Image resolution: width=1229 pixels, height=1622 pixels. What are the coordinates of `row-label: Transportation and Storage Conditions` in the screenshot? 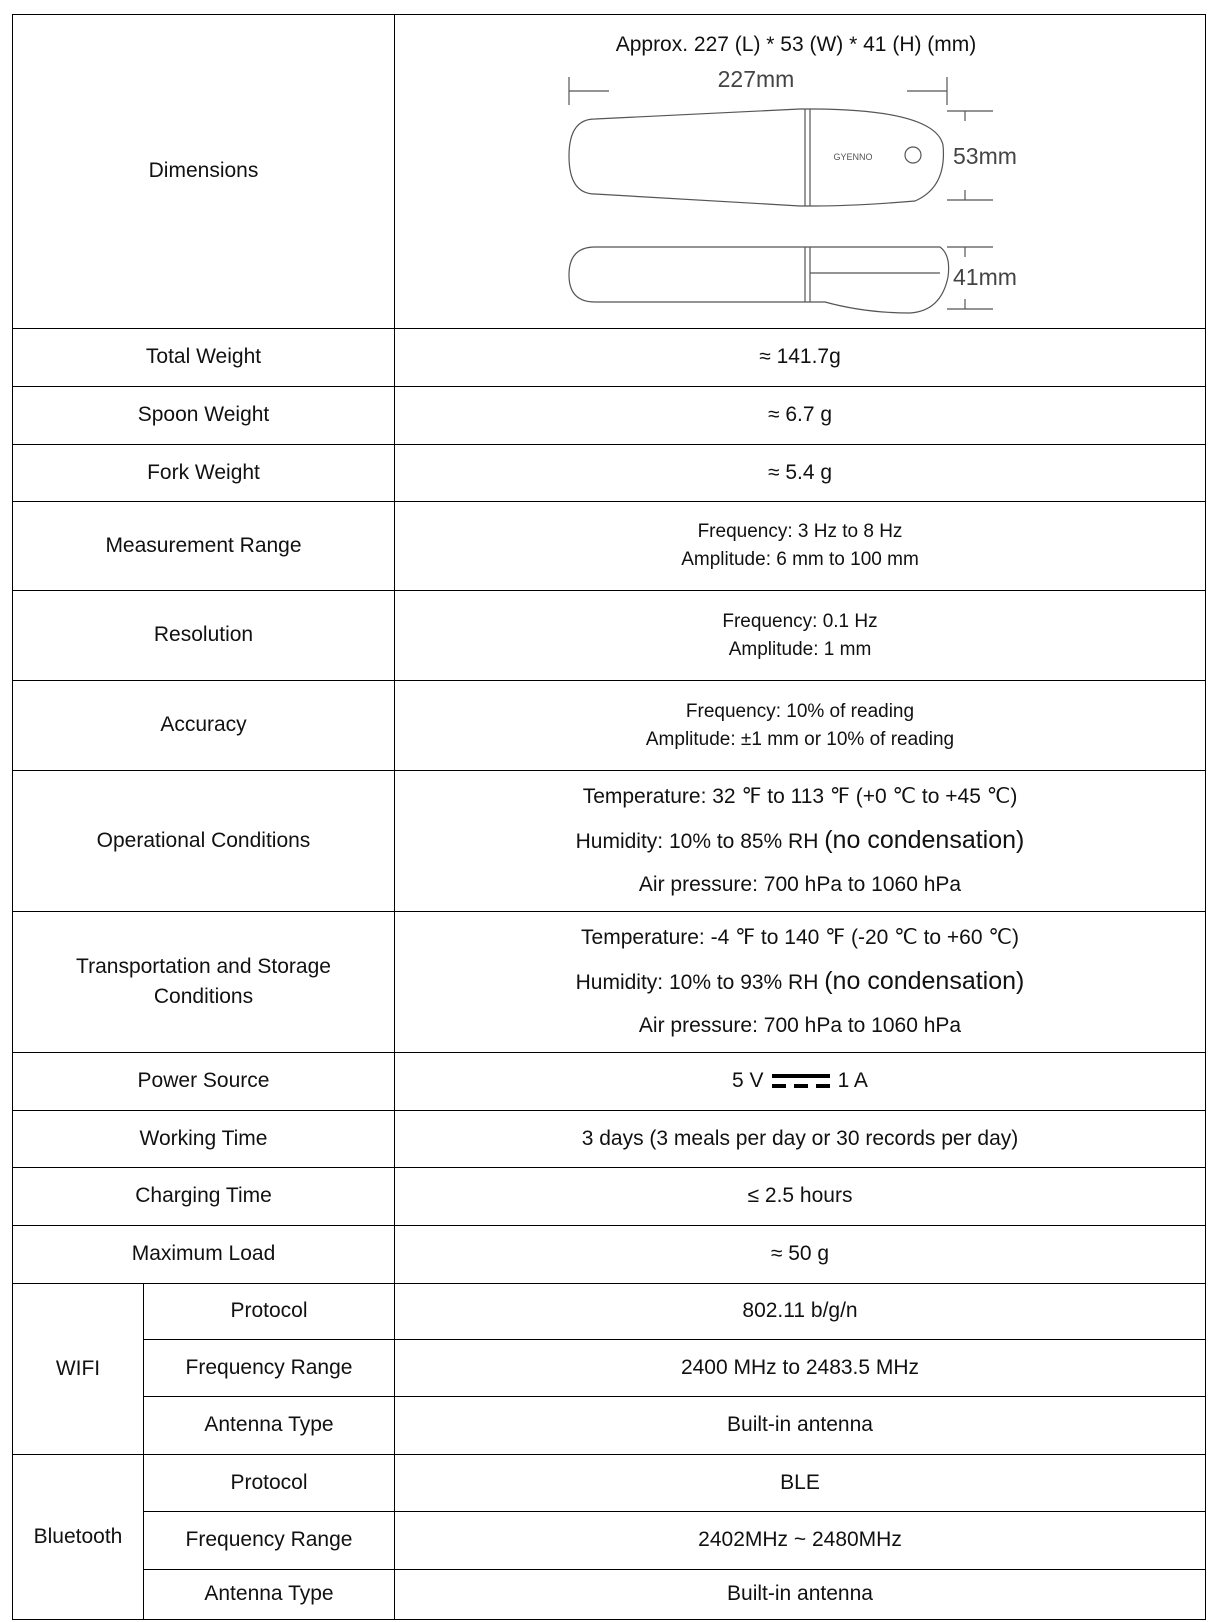 It's located at (203, 982).